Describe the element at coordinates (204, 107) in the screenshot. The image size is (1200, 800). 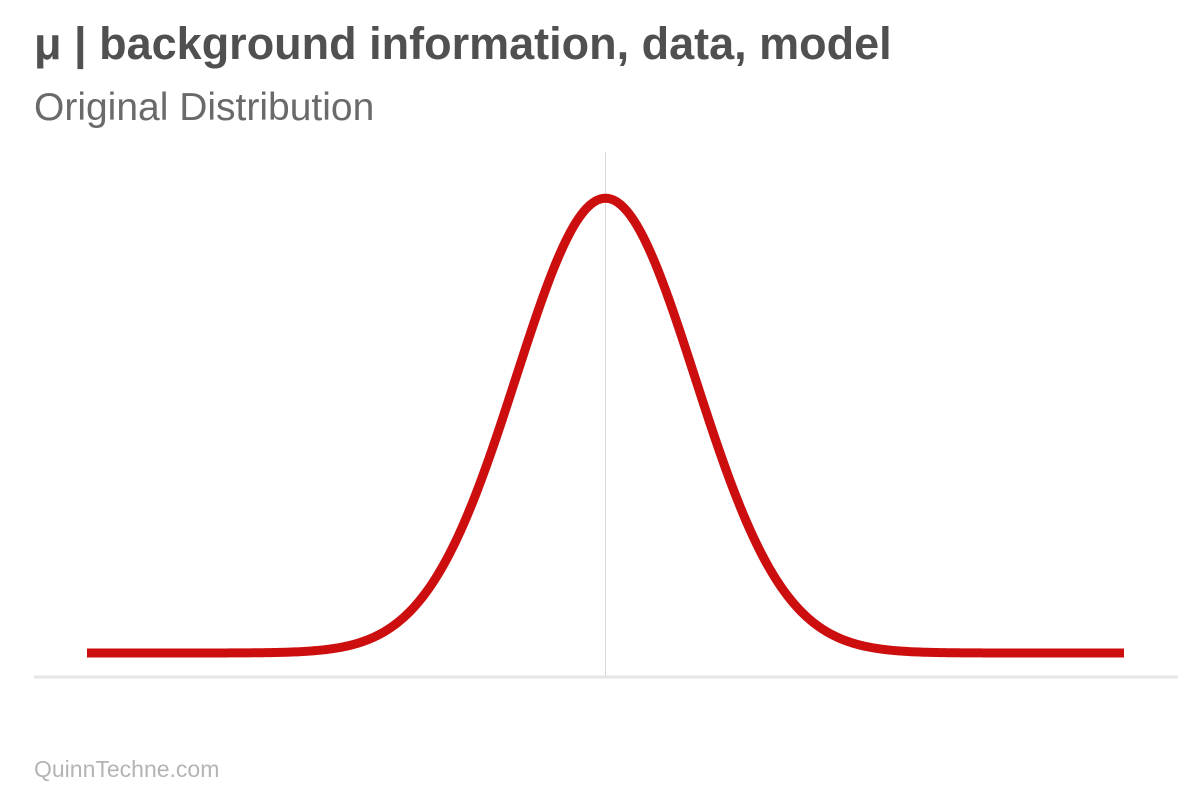
I see `chart-subtitle: Original Distribution` at that location.